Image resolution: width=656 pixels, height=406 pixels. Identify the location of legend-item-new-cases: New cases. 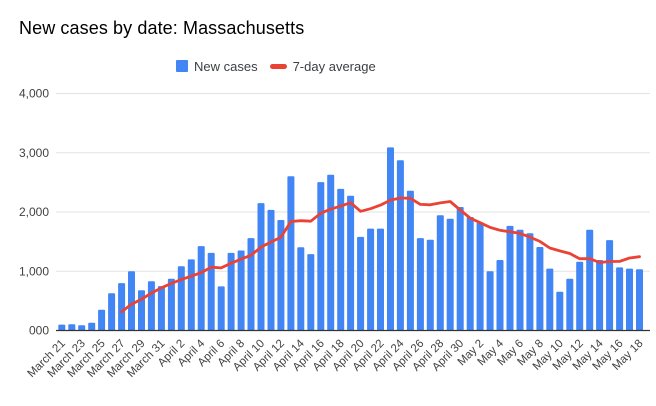
(217, 66).